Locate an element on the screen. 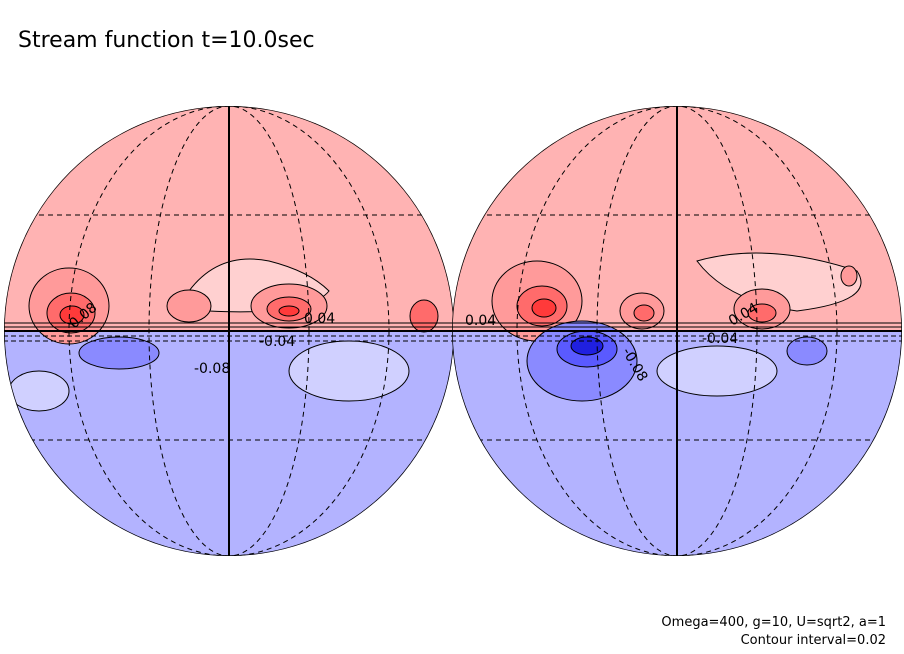  footer-line: Contour interval=0.02 is located at coordinates (813, 640).